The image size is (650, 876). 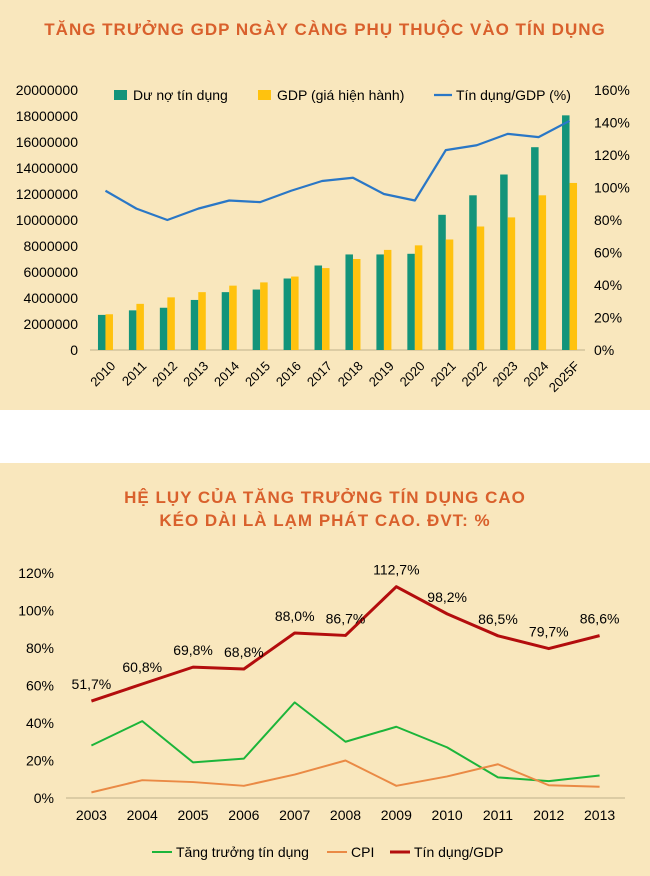 What do you see at coordinates (40, 686) in the screenshot?
I see `y-axis-tick-label: 60%` at bounding box center [40, 686].